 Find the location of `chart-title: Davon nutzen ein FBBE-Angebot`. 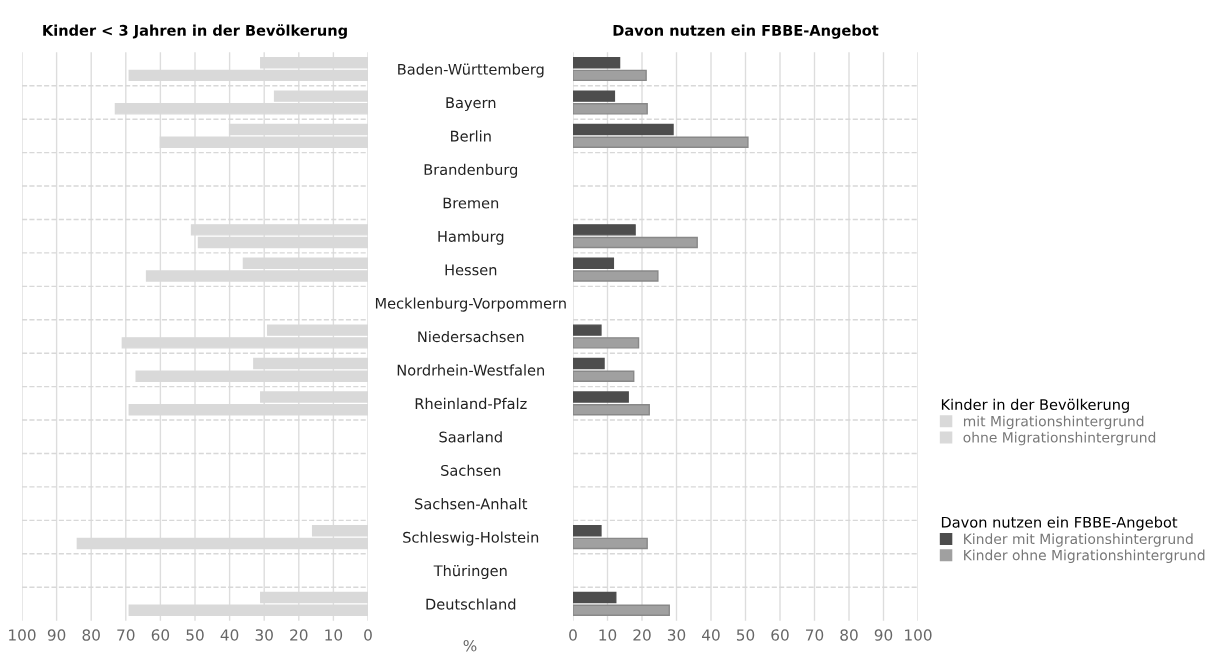

chart-title: Davon nutzen ein FBBE-Angebot is located at coordinates (746, 31).